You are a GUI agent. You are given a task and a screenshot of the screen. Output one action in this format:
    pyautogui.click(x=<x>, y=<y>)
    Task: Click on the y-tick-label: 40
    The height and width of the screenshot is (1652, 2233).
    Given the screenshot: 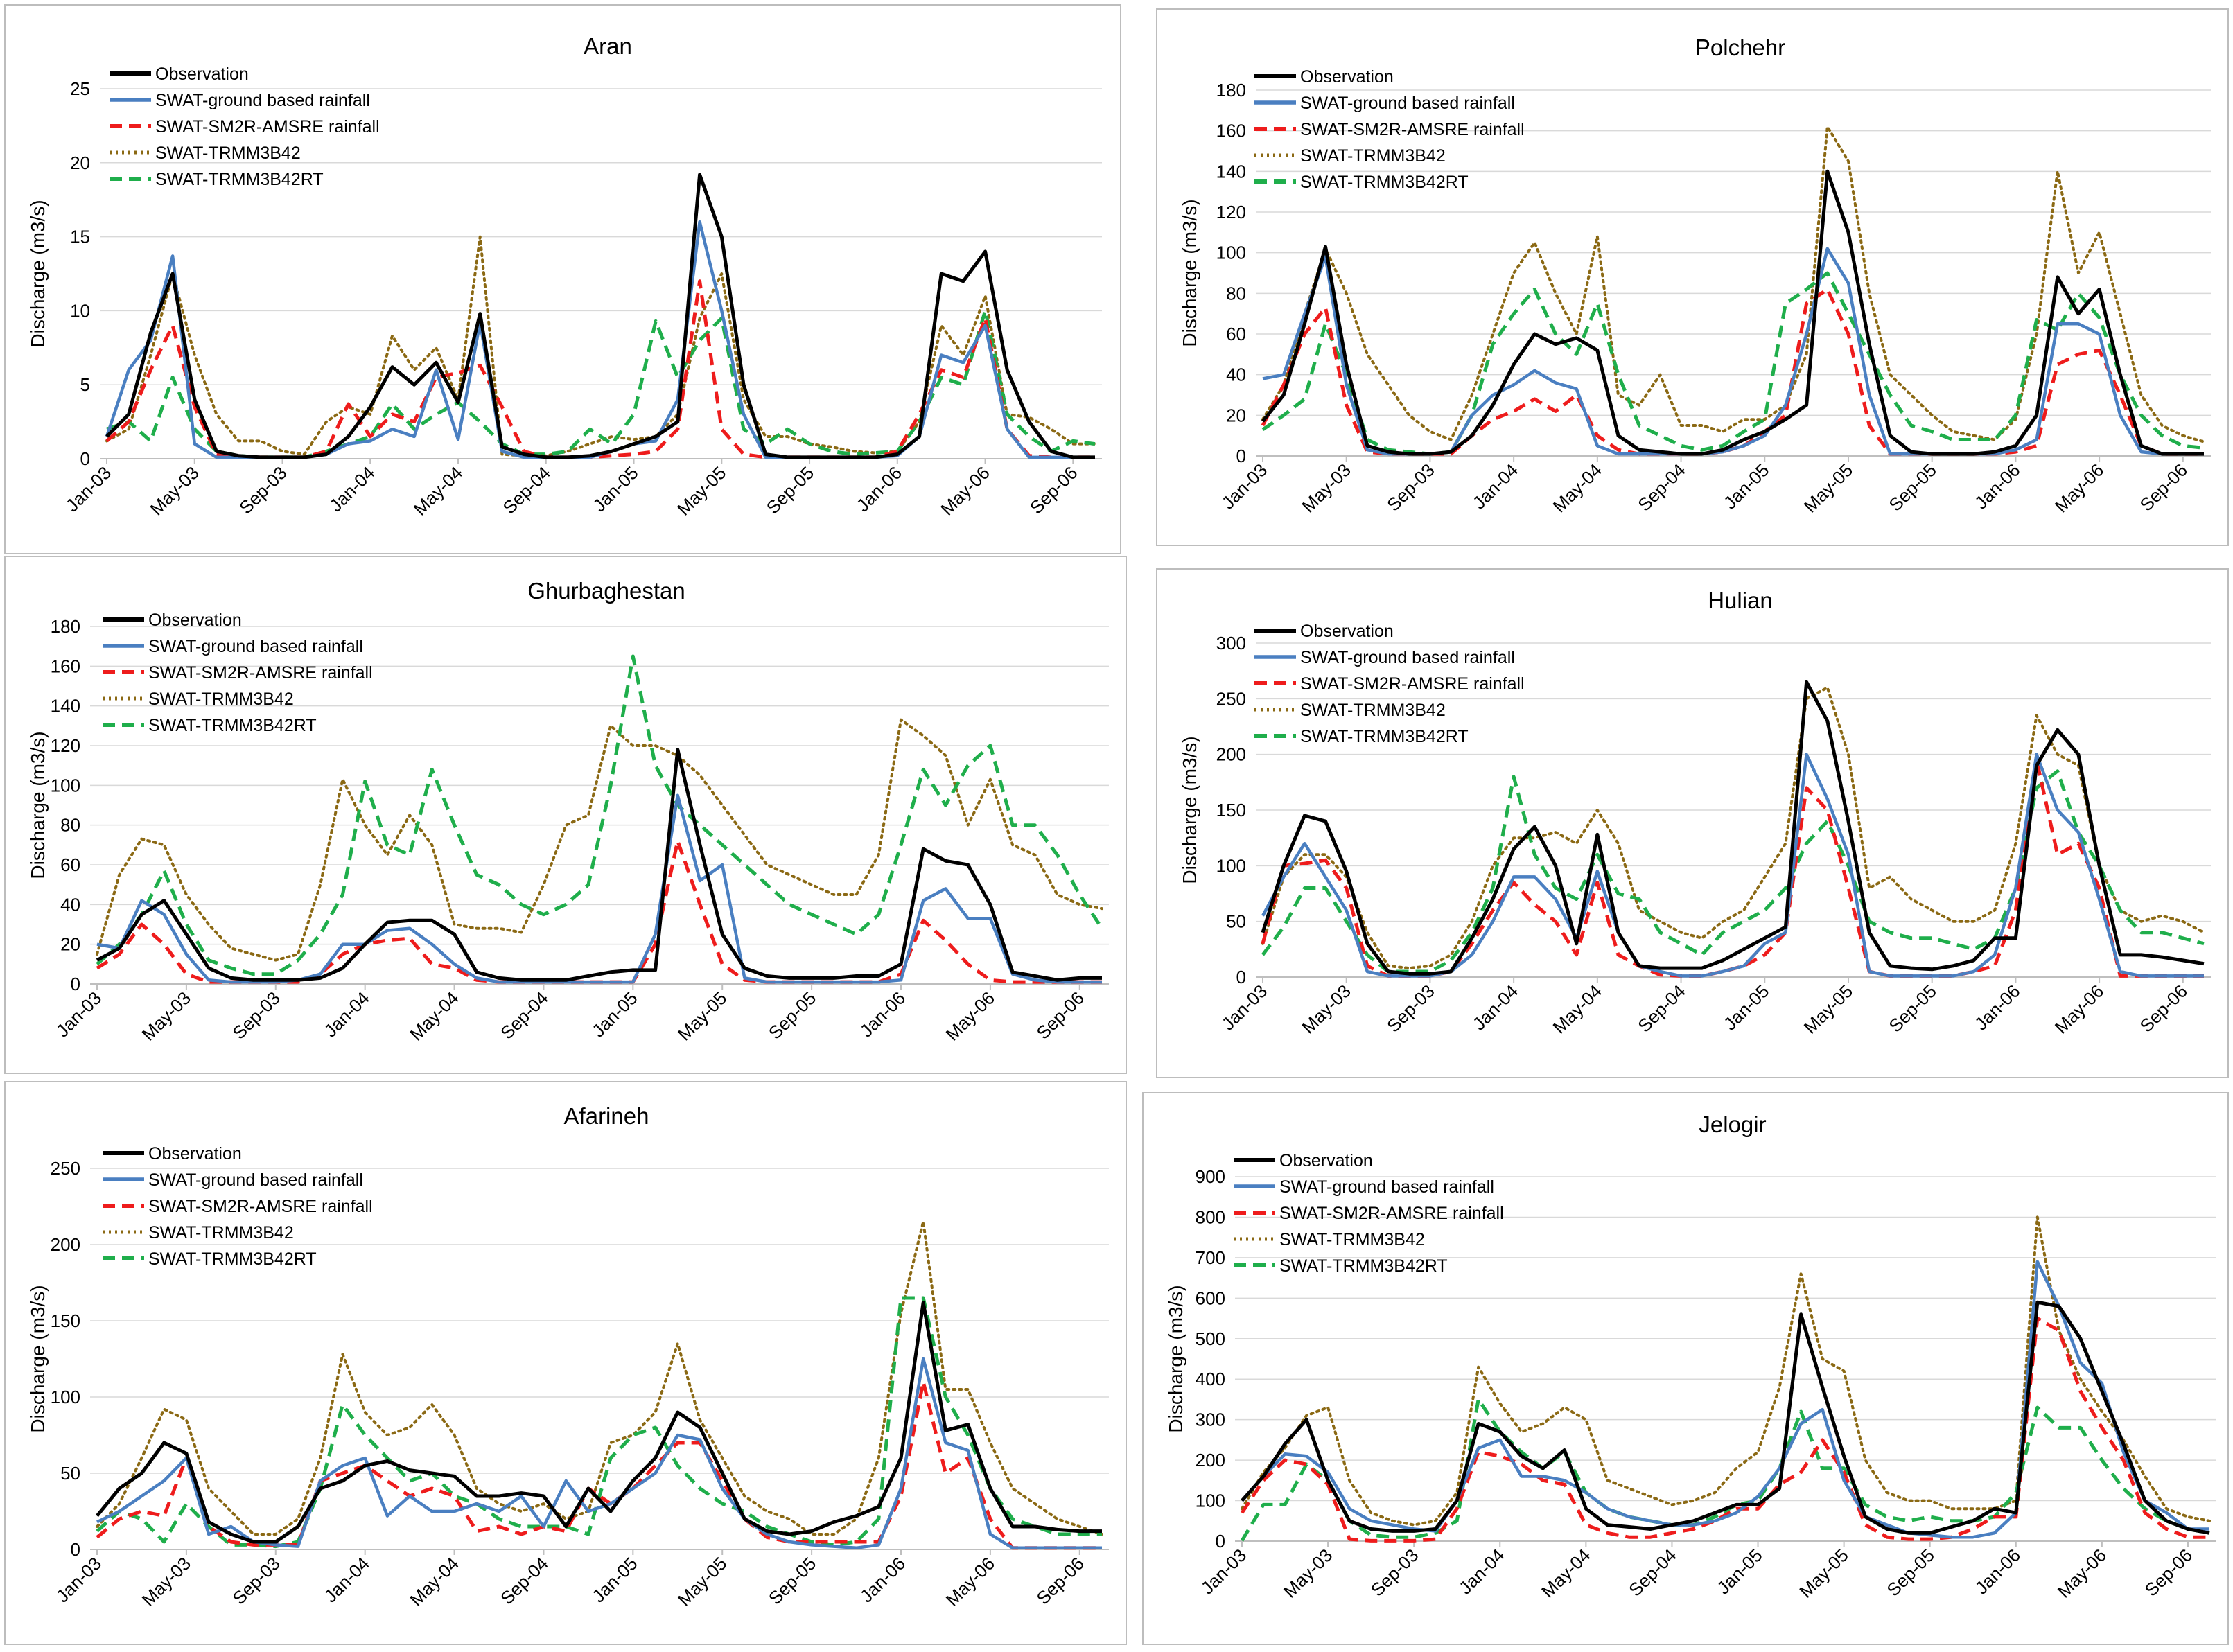 What is the action you would take?
    pyautogui.click(x=1236, y=374)
    